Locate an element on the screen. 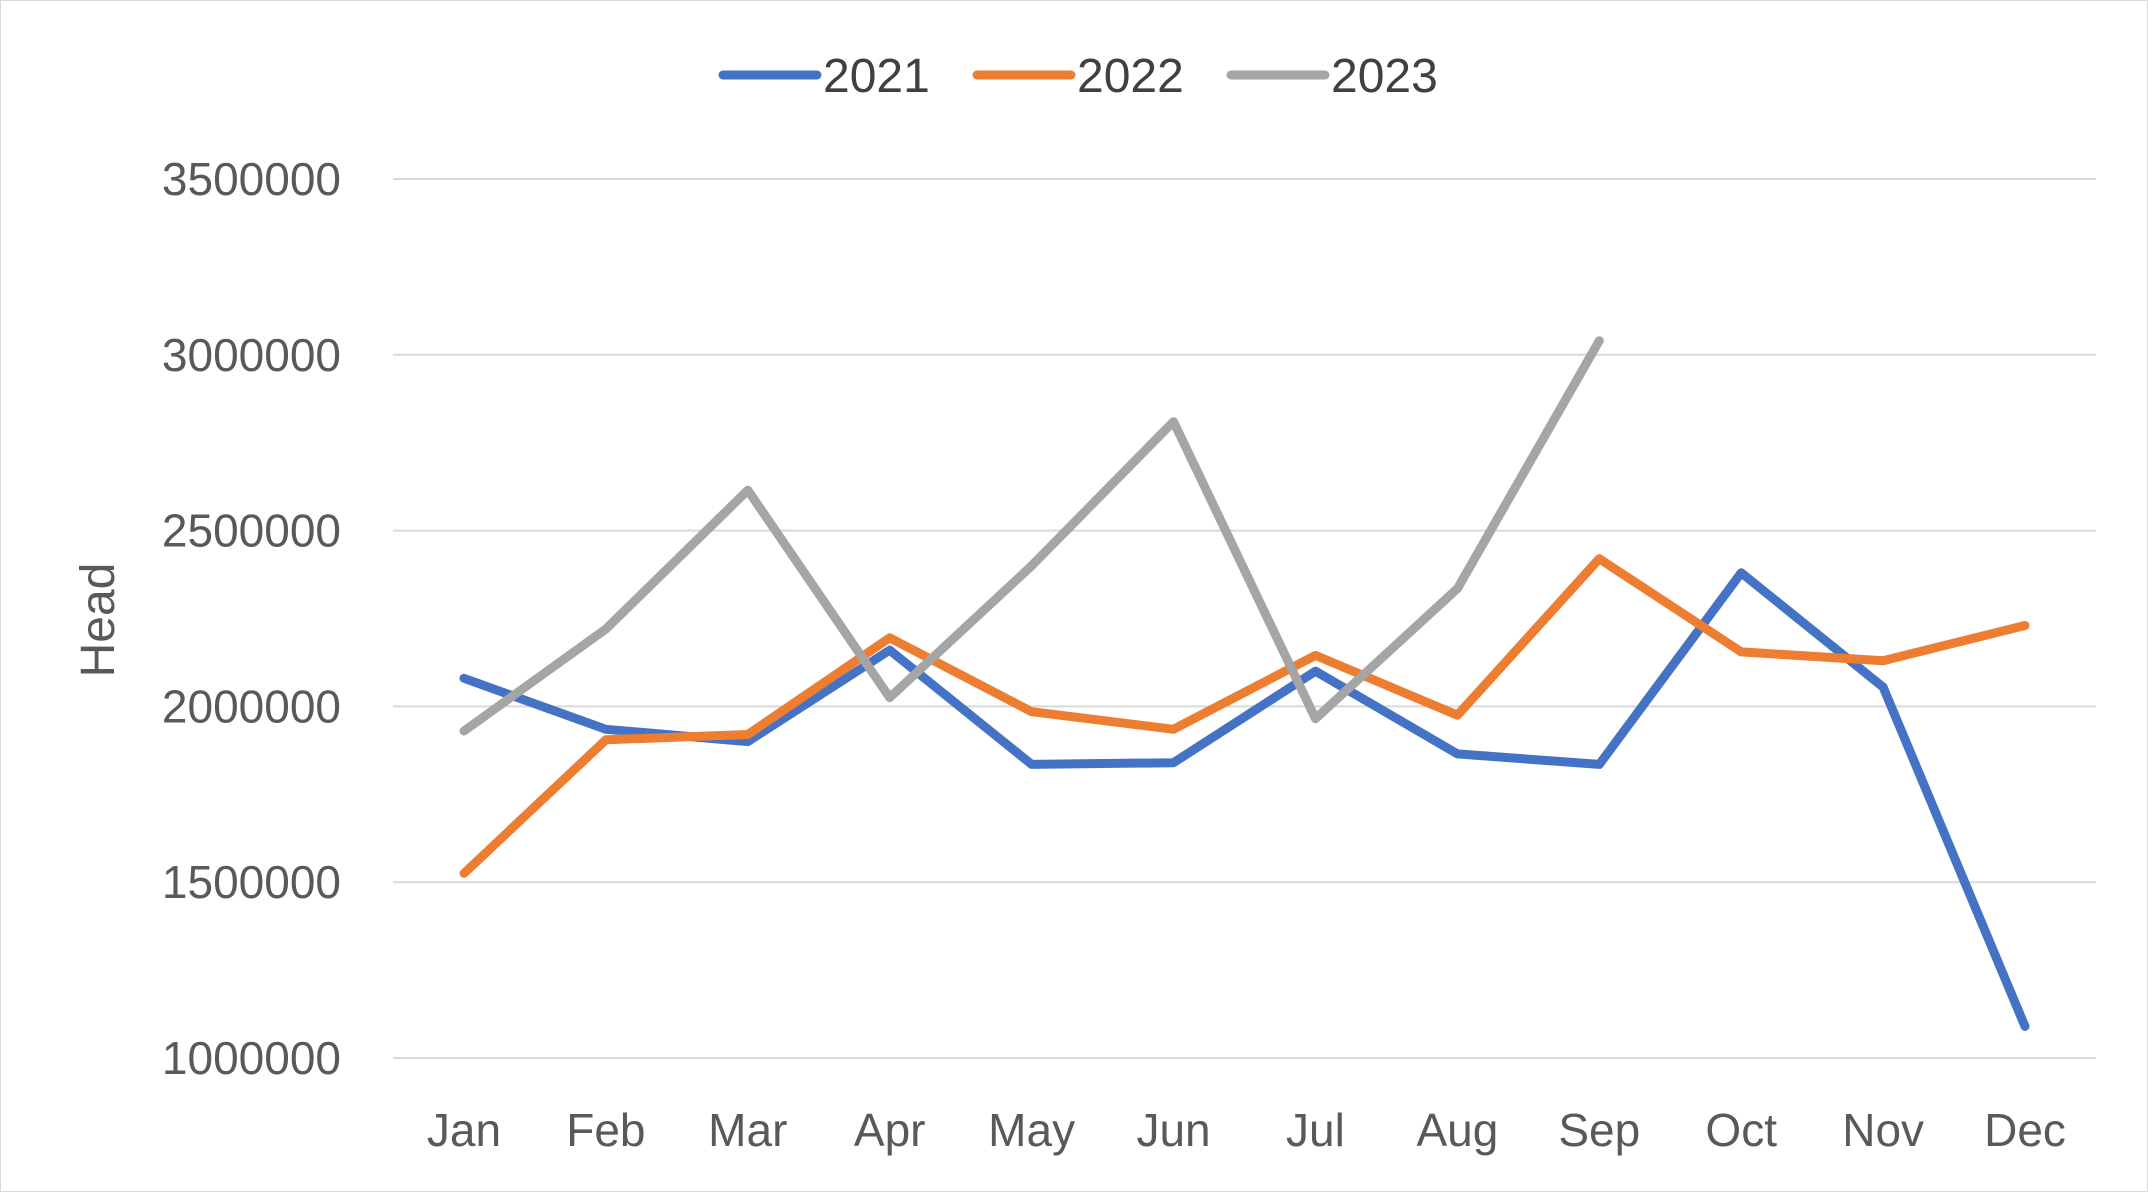  x-tick-label: Jul is located at coordinates (1315, 1130).